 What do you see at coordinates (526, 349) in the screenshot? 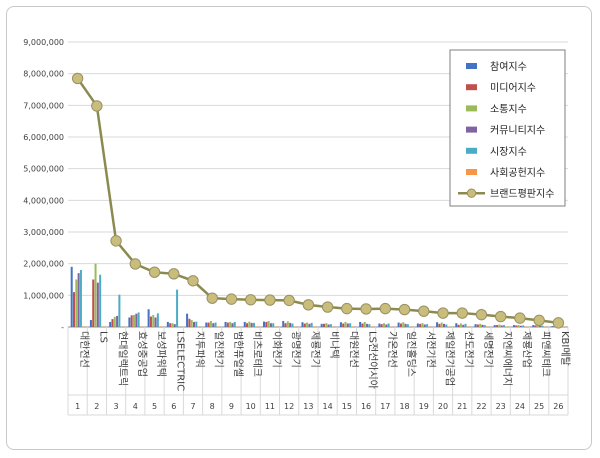
I see `x-category-label: 제룡산업` at bounding box center [526, 349].